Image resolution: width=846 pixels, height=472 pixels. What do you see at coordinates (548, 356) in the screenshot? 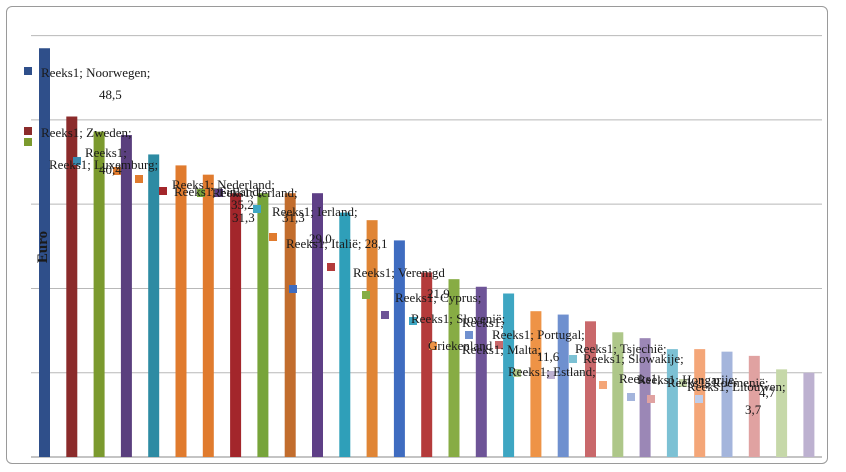
I see `data-label: 11,6` at bounding box center [548, 356].